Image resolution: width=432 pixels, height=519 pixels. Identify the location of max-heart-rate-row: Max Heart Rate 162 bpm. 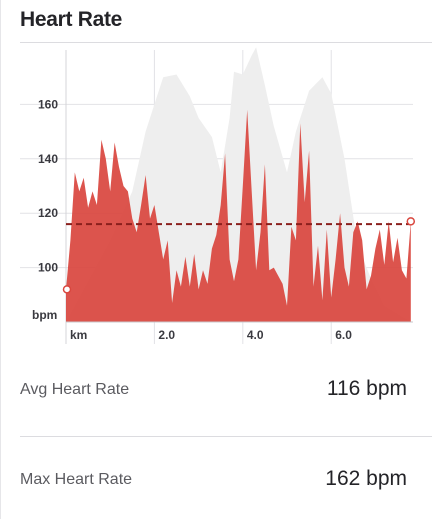
(226, 481).